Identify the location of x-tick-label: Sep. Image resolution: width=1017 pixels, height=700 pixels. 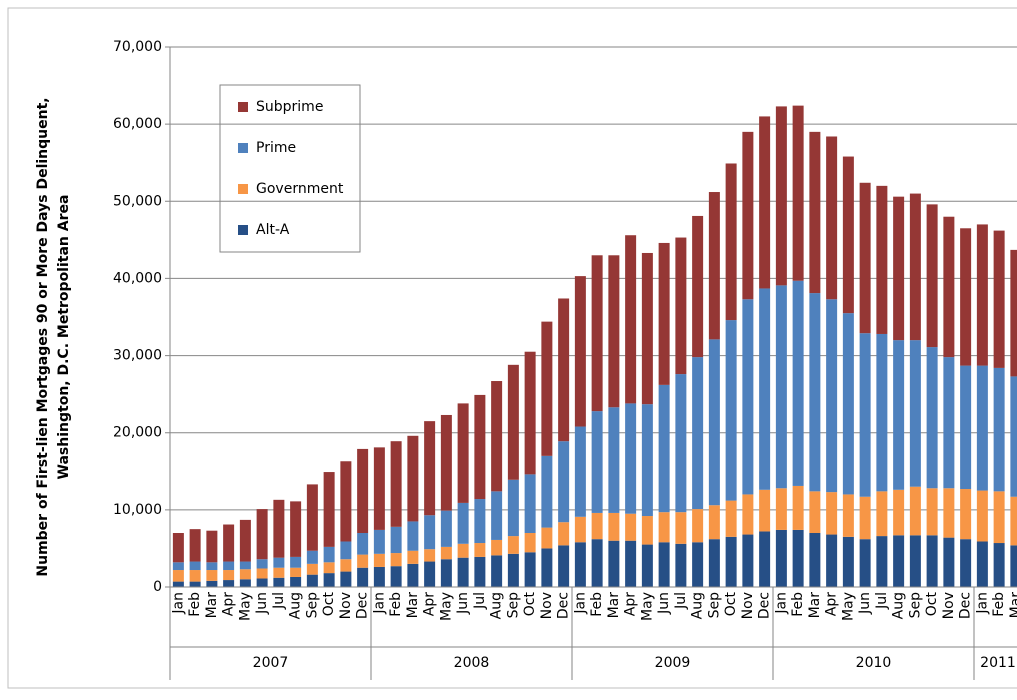
(312, 605).